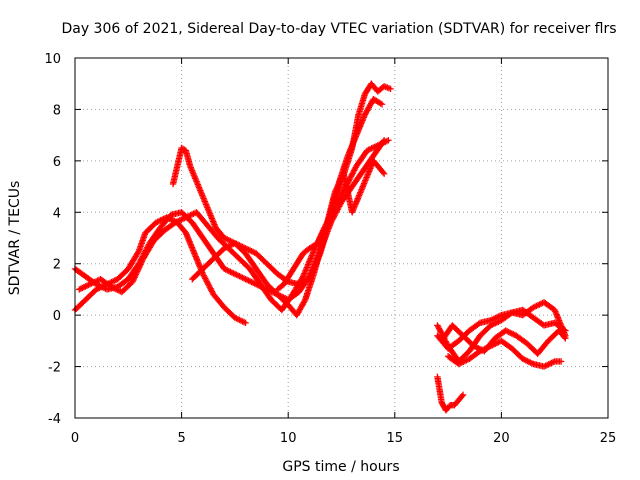  I want to click on x-tick-label: 15, so click(395, 438).